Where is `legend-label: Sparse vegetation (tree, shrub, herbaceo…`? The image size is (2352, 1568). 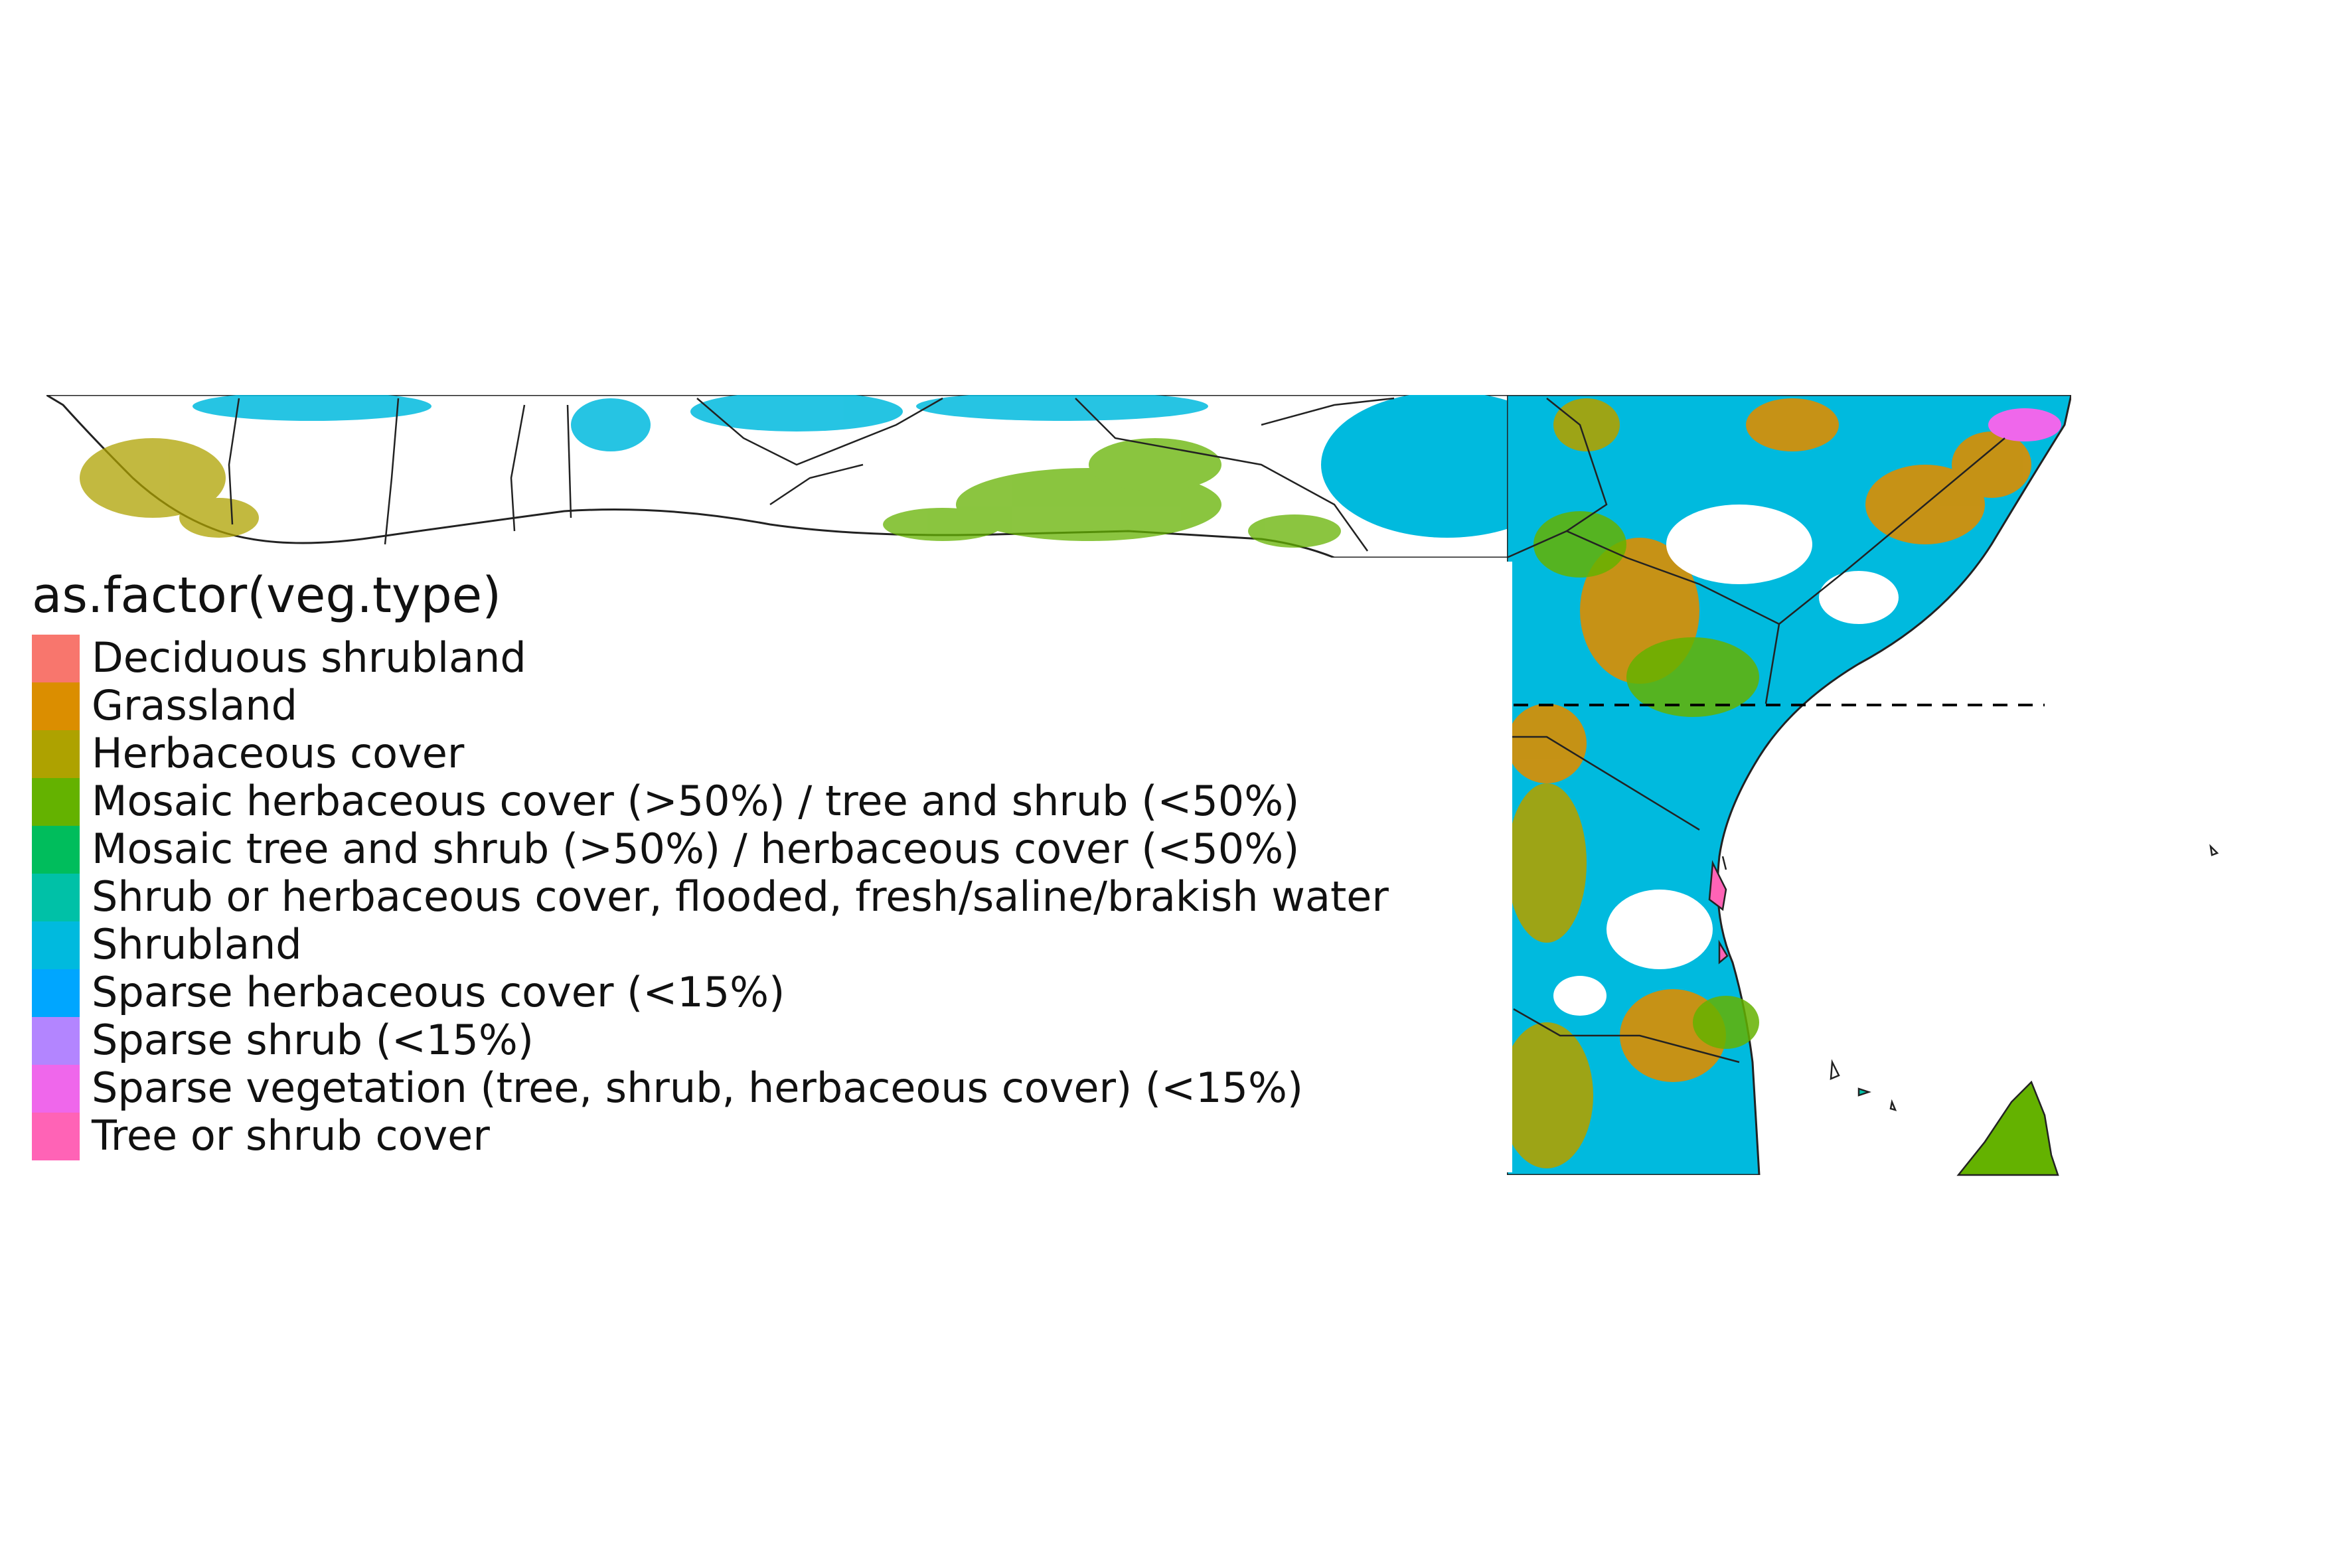
legend-label: Sparse vegetation (tree, shrub, herbaceo… is located at coordinates (698, 1087).